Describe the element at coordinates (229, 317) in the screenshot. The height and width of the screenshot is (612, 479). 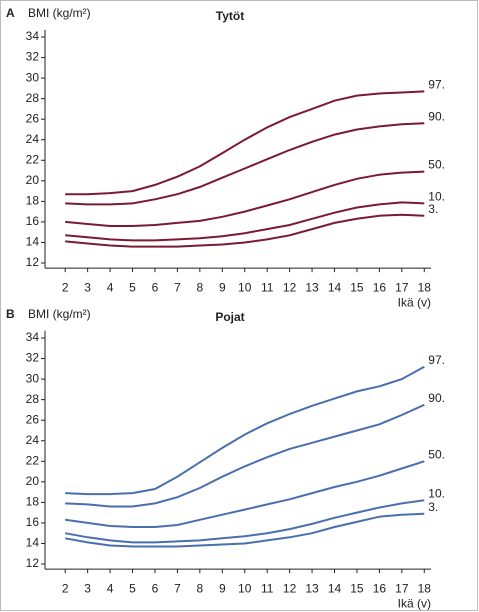
I see `chart-title: Pojat` at that location.